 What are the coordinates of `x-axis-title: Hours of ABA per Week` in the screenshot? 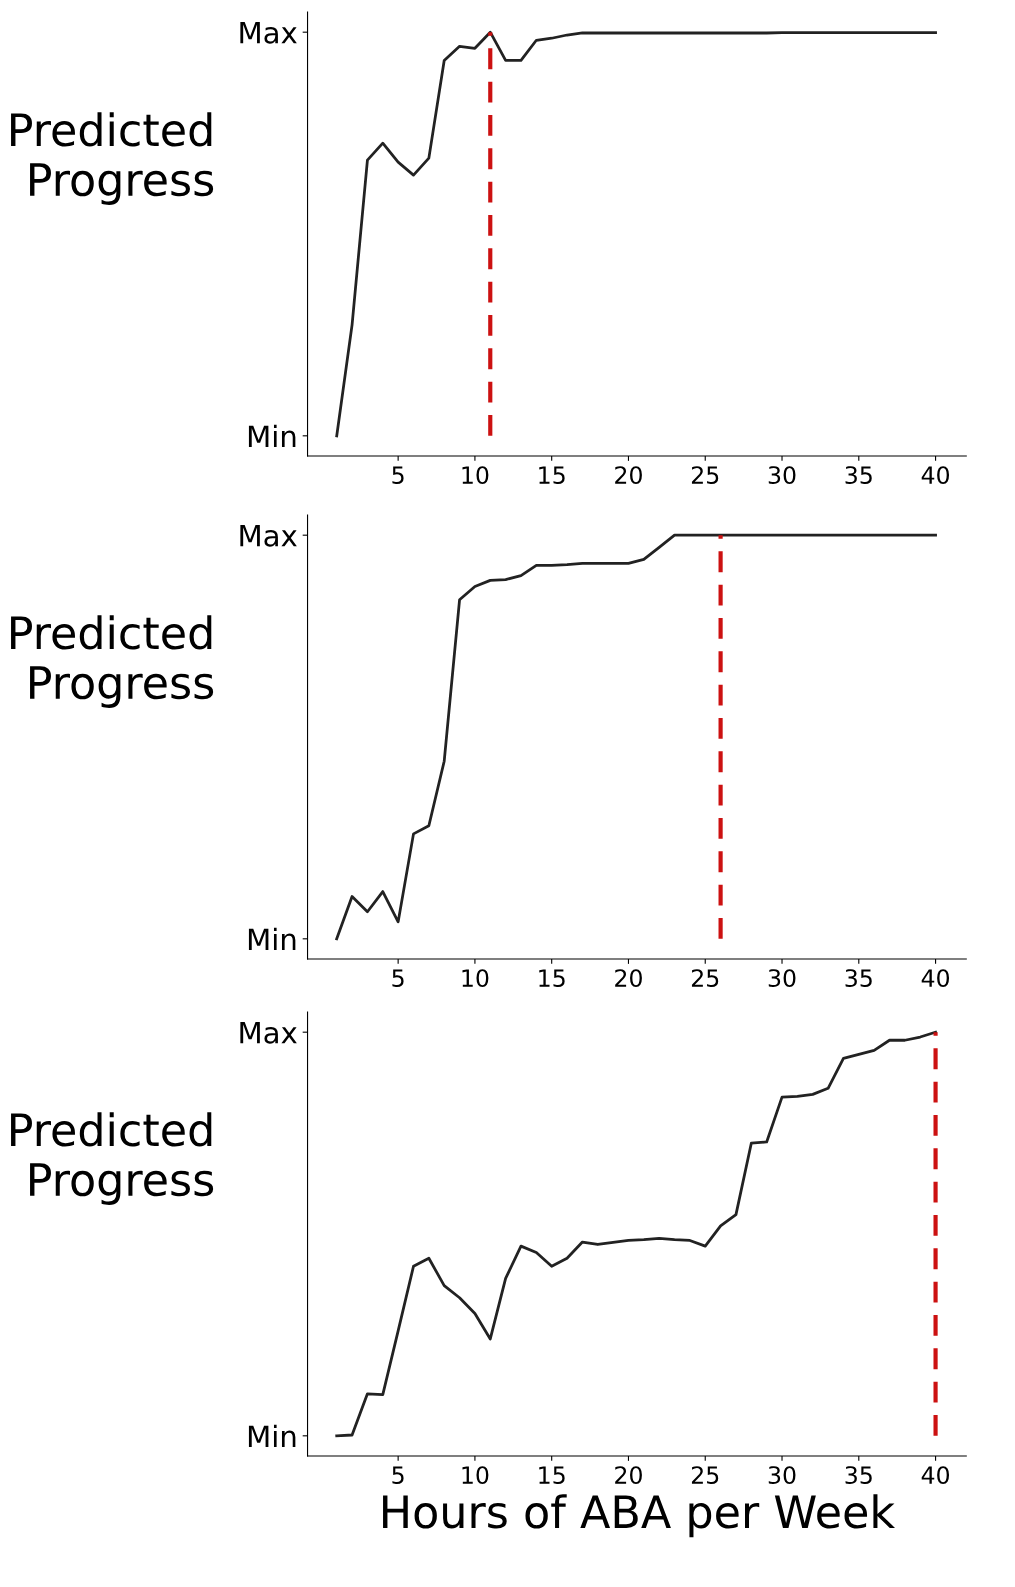 It's located at (639, 1516).